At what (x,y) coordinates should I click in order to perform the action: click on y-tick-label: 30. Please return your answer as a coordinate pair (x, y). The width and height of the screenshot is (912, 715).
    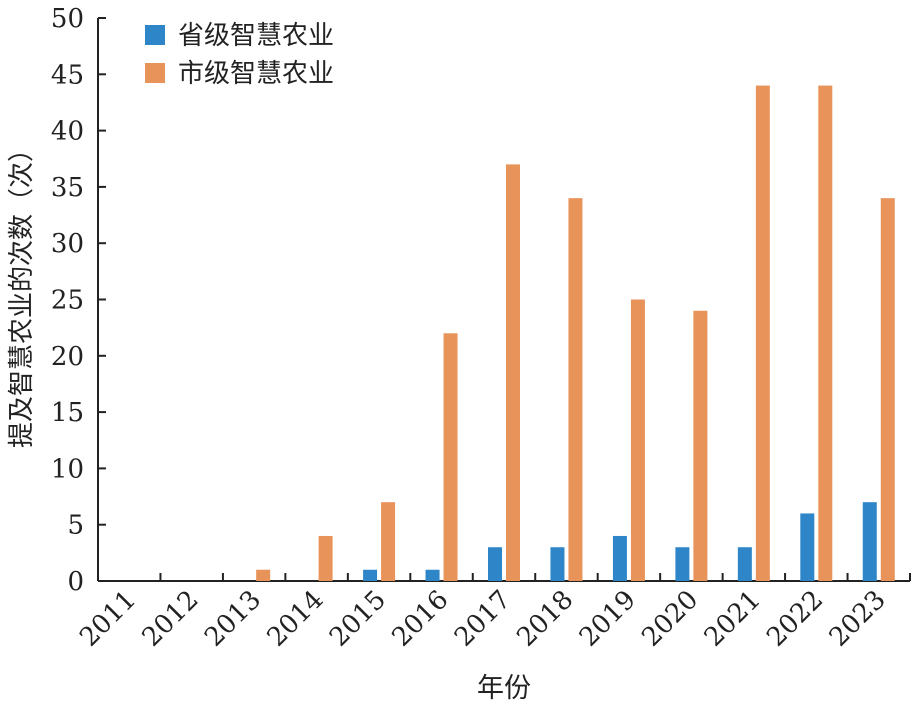
    Looking at the image, I should click on (67, 244).